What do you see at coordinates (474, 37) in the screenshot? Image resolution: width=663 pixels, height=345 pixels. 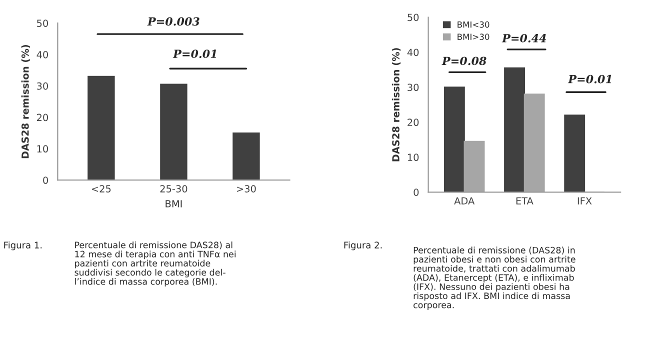 I see `legend-label: BMI>30` at bounding box center [474, 37].